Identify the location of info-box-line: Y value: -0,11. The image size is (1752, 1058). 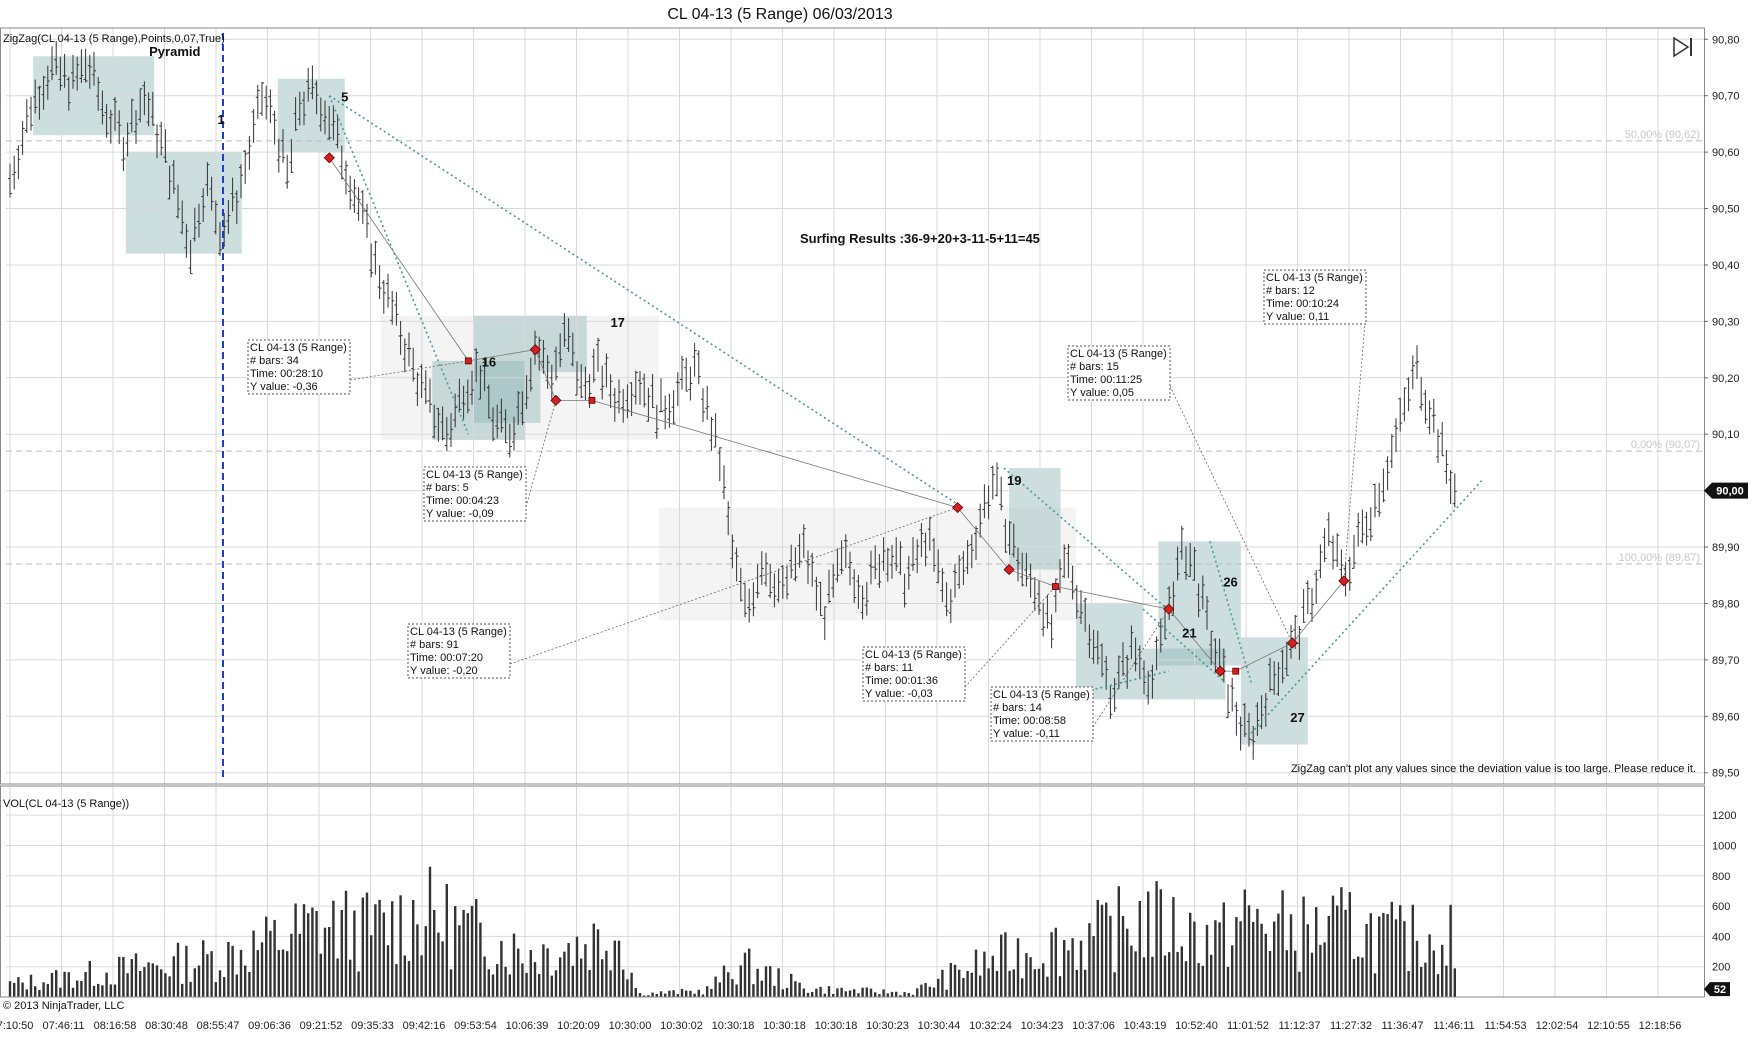
(1026, 734).